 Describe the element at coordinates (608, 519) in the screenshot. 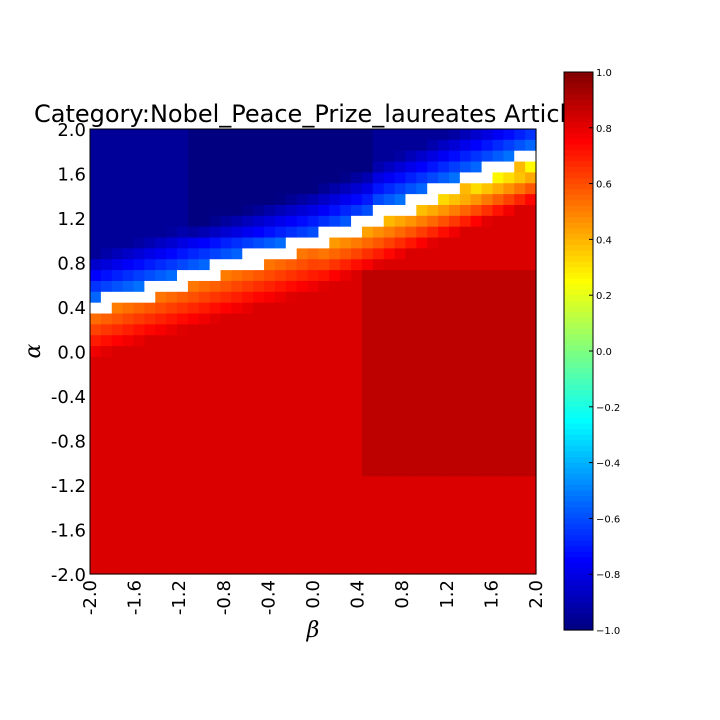

I see `colorbar-tick-label: −0.6` at that location.